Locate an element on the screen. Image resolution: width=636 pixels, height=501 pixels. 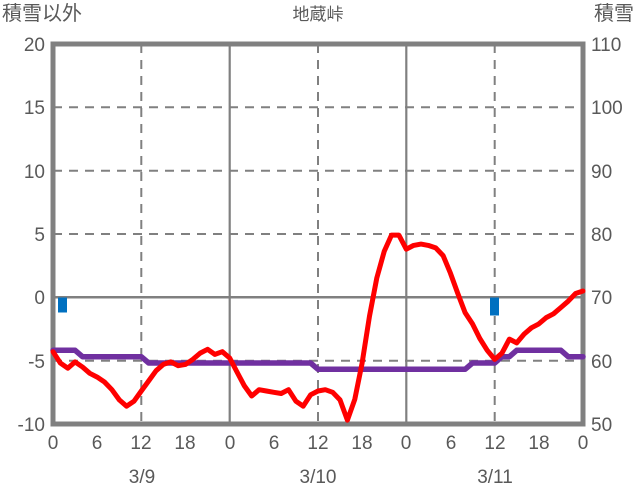
ytick-right-6: 50 is located at coordinates (602, 425).